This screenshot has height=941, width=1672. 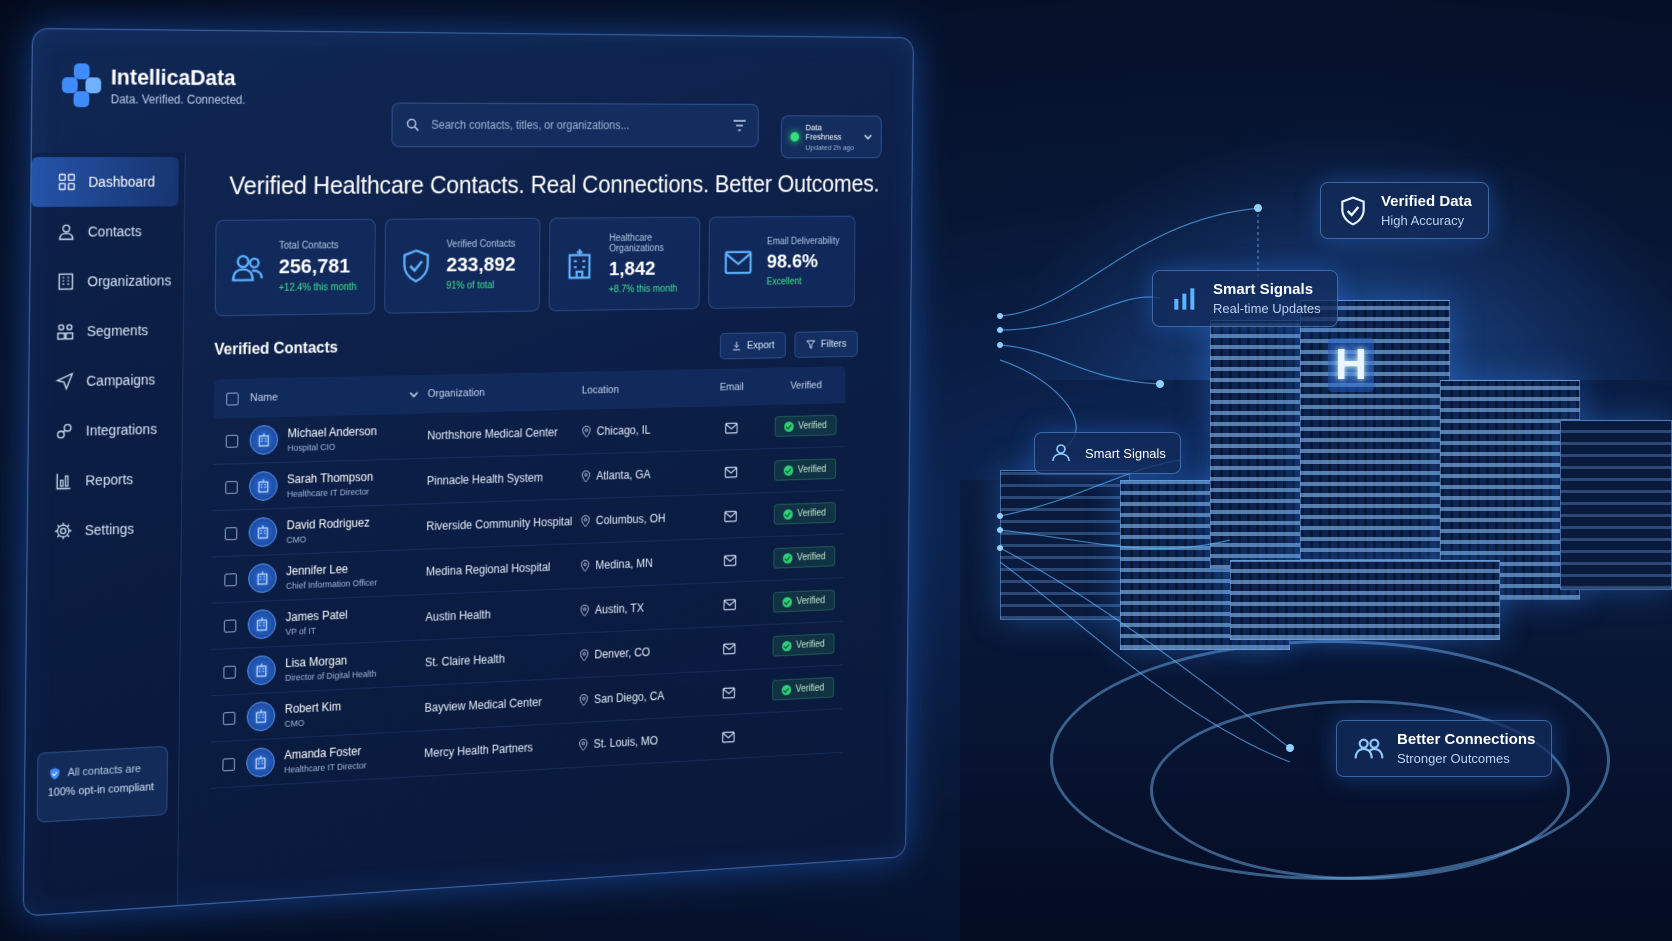 I want to click on contact-name: Jennifer Lee, so click(x=331, y=569).